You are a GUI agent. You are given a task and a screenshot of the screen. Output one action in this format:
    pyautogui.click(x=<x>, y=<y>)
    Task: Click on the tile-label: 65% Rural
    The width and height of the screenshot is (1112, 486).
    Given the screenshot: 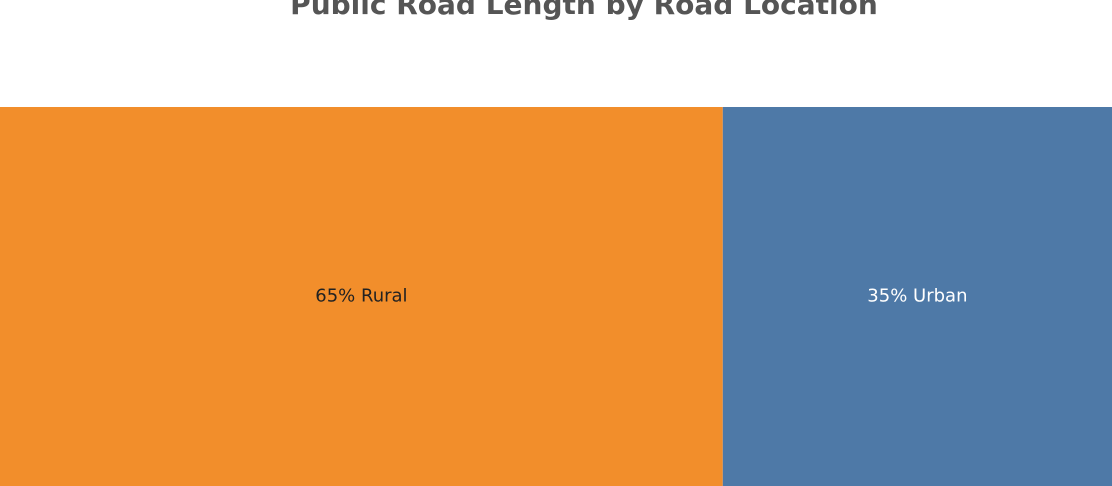 What is the action you would take?
    pyautogui.click(x=361, y=296)
    